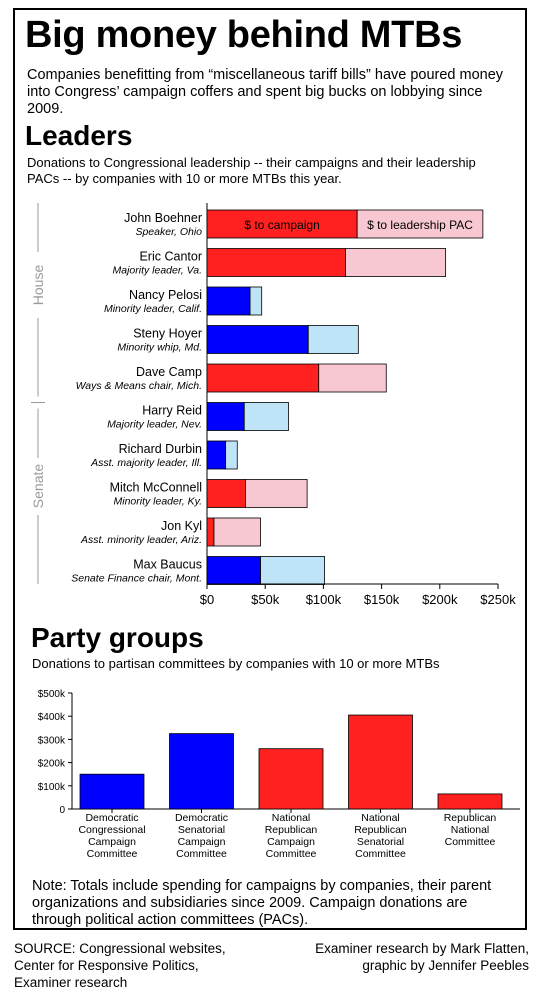  What do you see at coordinates (169, 372) in the screenshot?
I see `leader-name: Dave Camp` at bounding box center [169, 372].